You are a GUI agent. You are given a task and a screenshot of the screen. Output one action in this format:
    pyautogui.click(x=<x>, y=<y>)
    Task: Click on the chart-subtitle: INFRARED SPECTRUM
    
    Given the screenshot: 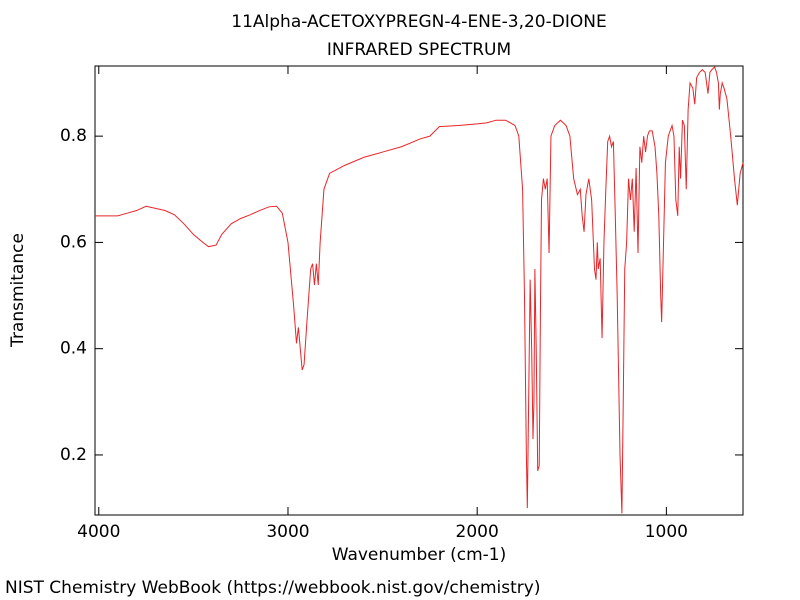 What is the action you would take?
    pyautogui.click(x=419, y=50)
    